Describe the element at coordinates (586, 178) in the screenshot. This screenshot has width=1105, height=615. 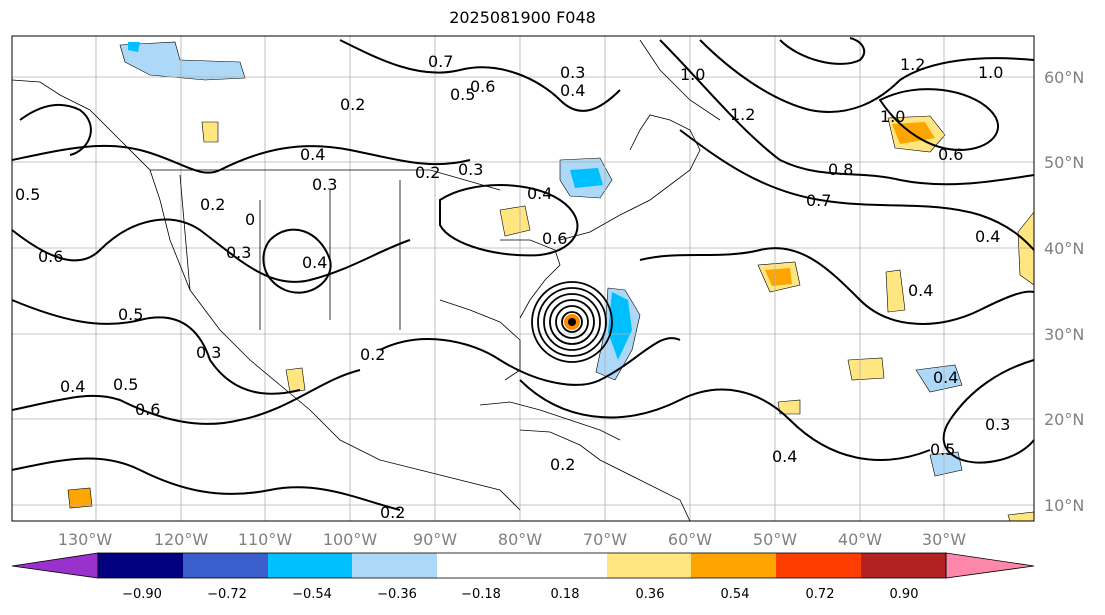
I see `blue-core-greatlakes` at that location.